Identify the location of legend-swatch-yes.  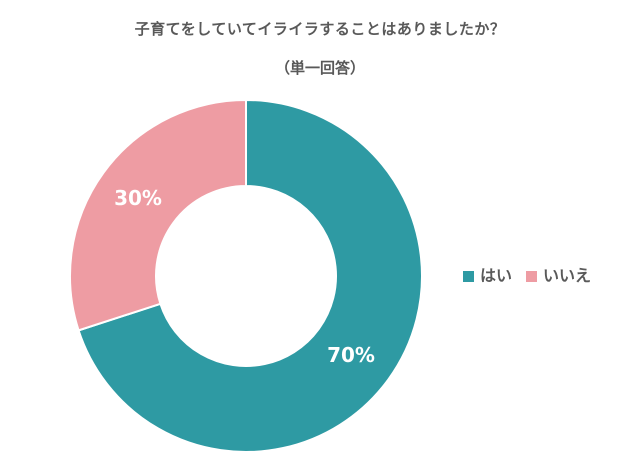
(468, 276).